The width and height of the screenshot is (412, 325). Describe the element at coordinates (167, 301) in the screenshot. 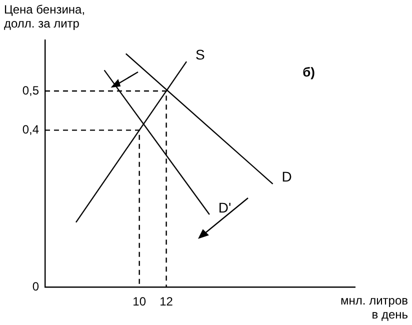

I see `x-tick-label: 12` at that location.